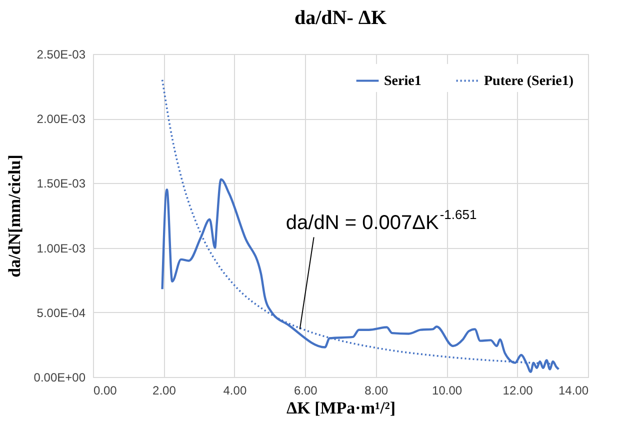 The width and height of the screenshot is (634, 439). I want to click on y-tick-label: 2.00E-03, so click(61, 119).